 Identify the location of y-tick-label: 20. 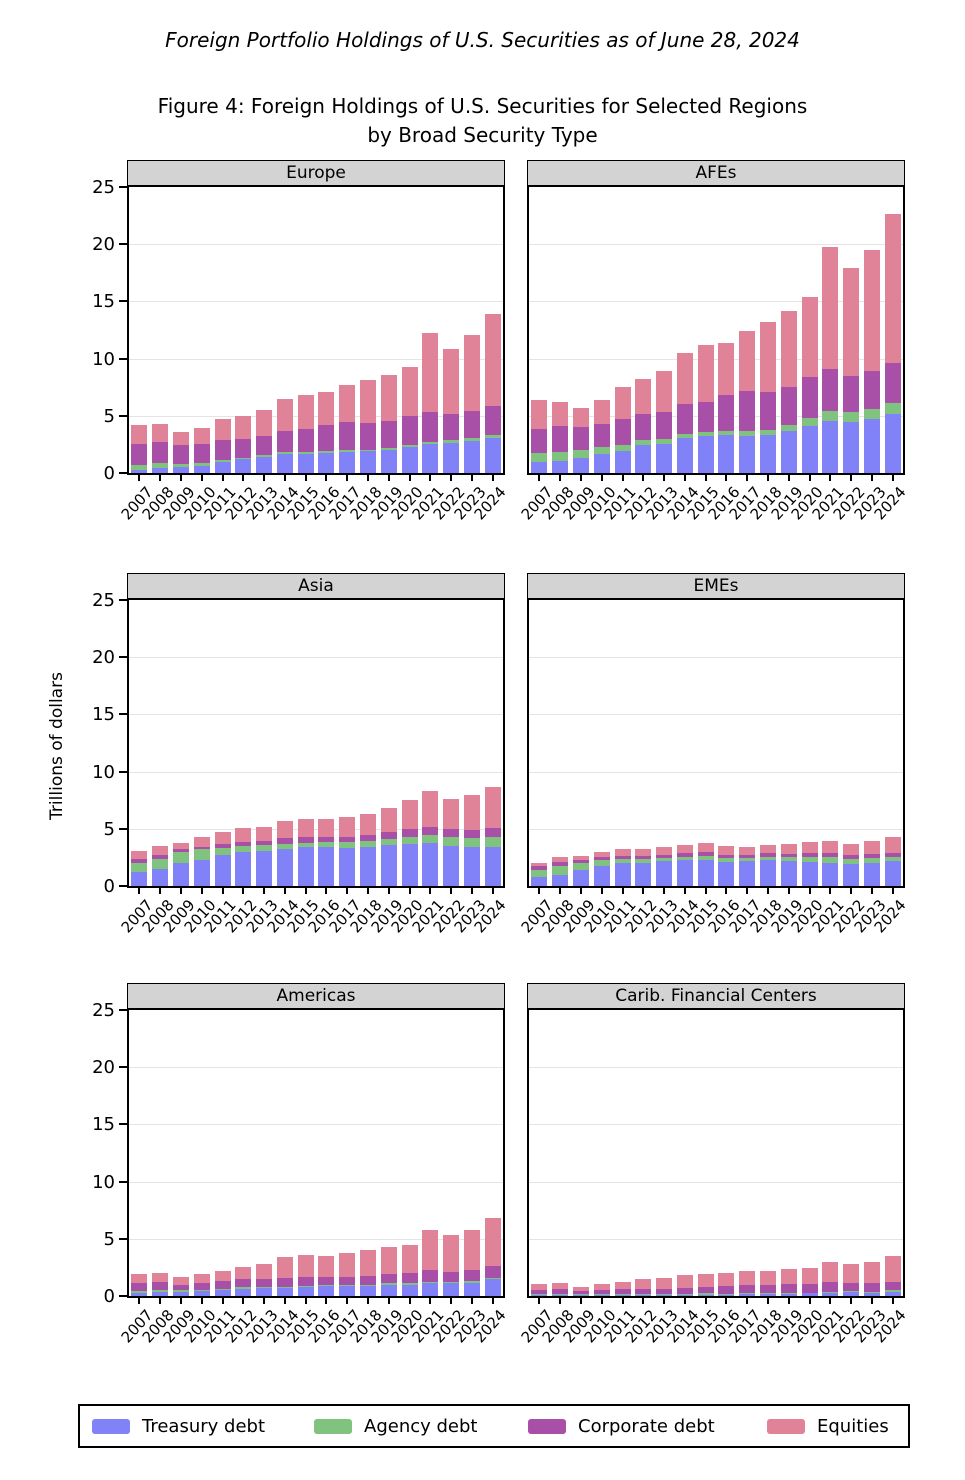
(103, 658).